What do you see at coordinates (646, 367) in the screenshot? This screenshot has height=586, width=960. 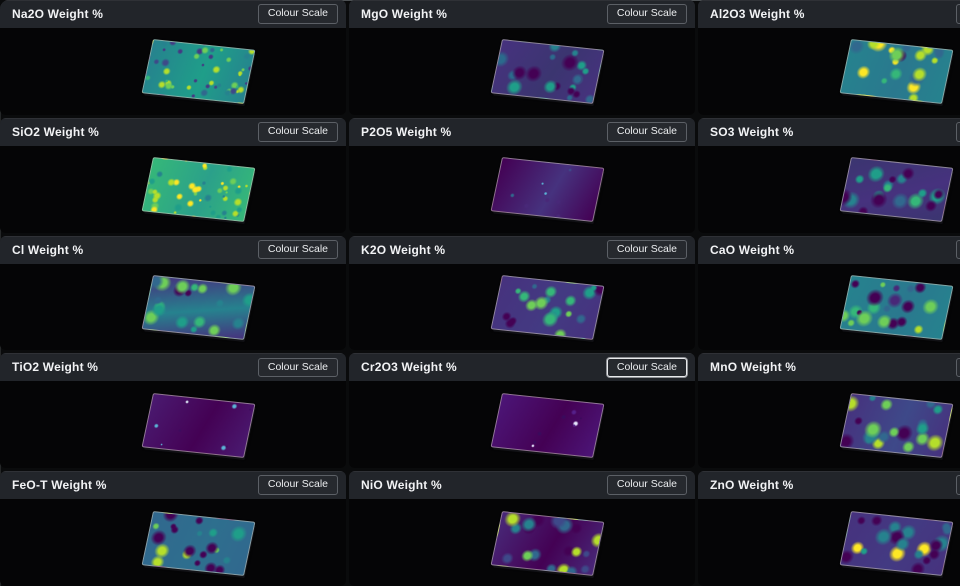 I see `colour-scale-button-cr2o3: Colour Scale` at bounding box center [646, 367].